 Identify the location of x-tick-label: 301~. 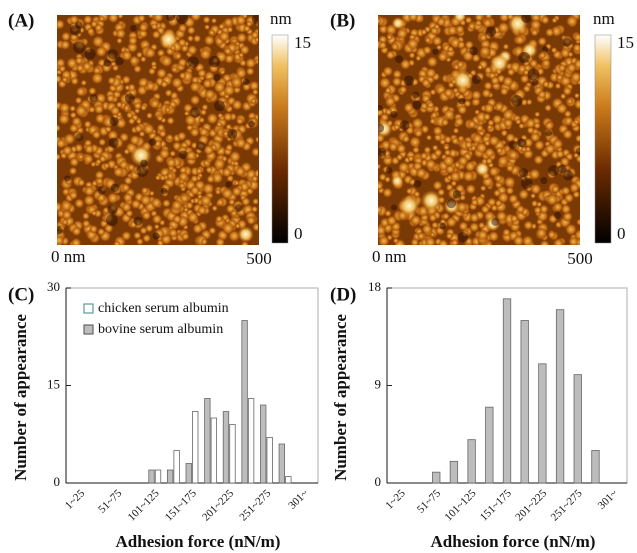
(608, 499).